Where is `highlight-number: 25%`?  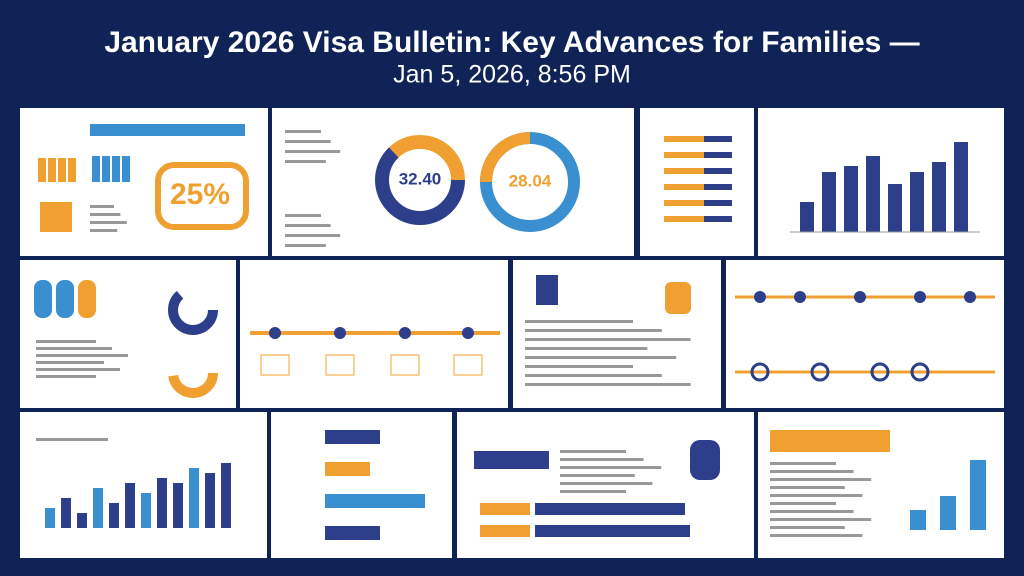
highlight-number: 25% is located at coordinates (200, 194).